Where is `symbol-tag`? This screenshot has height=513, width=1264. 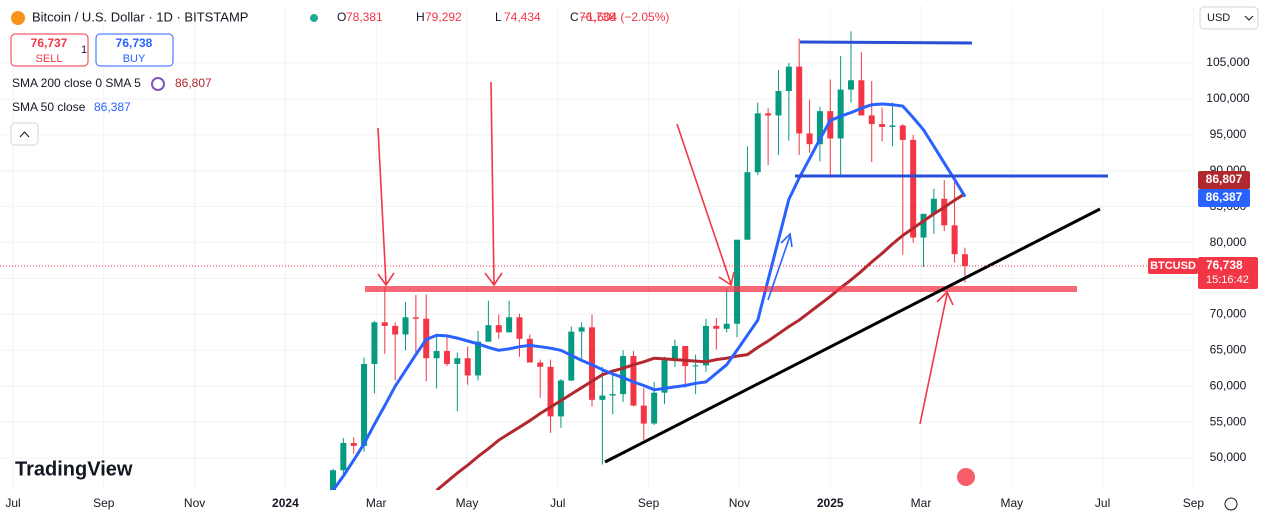
symbol-tag is located at coordinates (1173, 266).